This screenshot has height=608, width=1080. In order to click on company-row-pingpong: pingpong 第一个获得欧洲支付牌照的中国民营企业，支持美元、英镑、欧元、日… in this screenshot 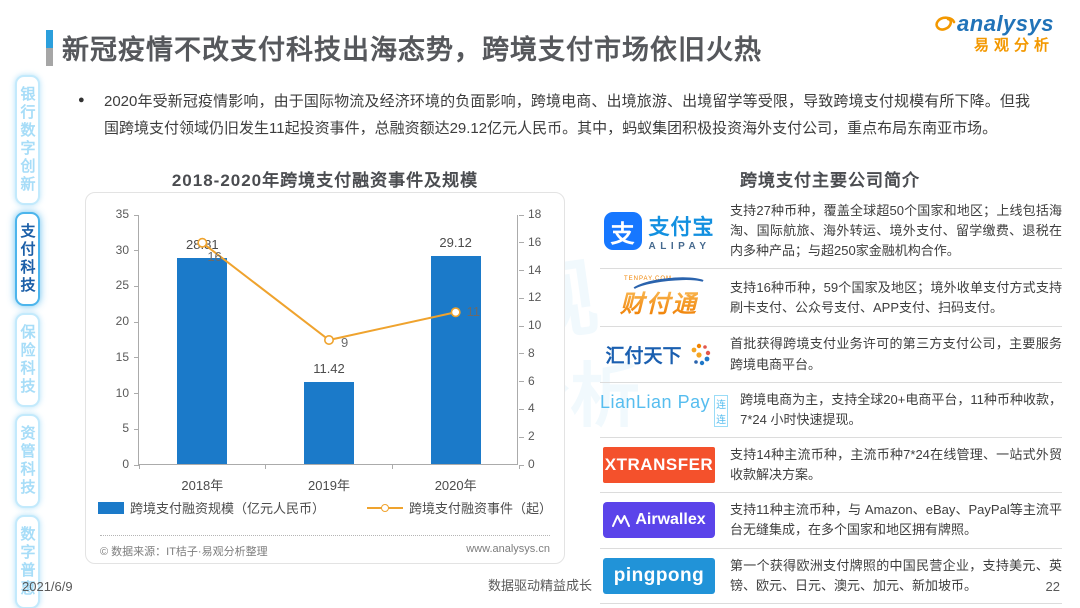, I will do `click(831, 576)`.